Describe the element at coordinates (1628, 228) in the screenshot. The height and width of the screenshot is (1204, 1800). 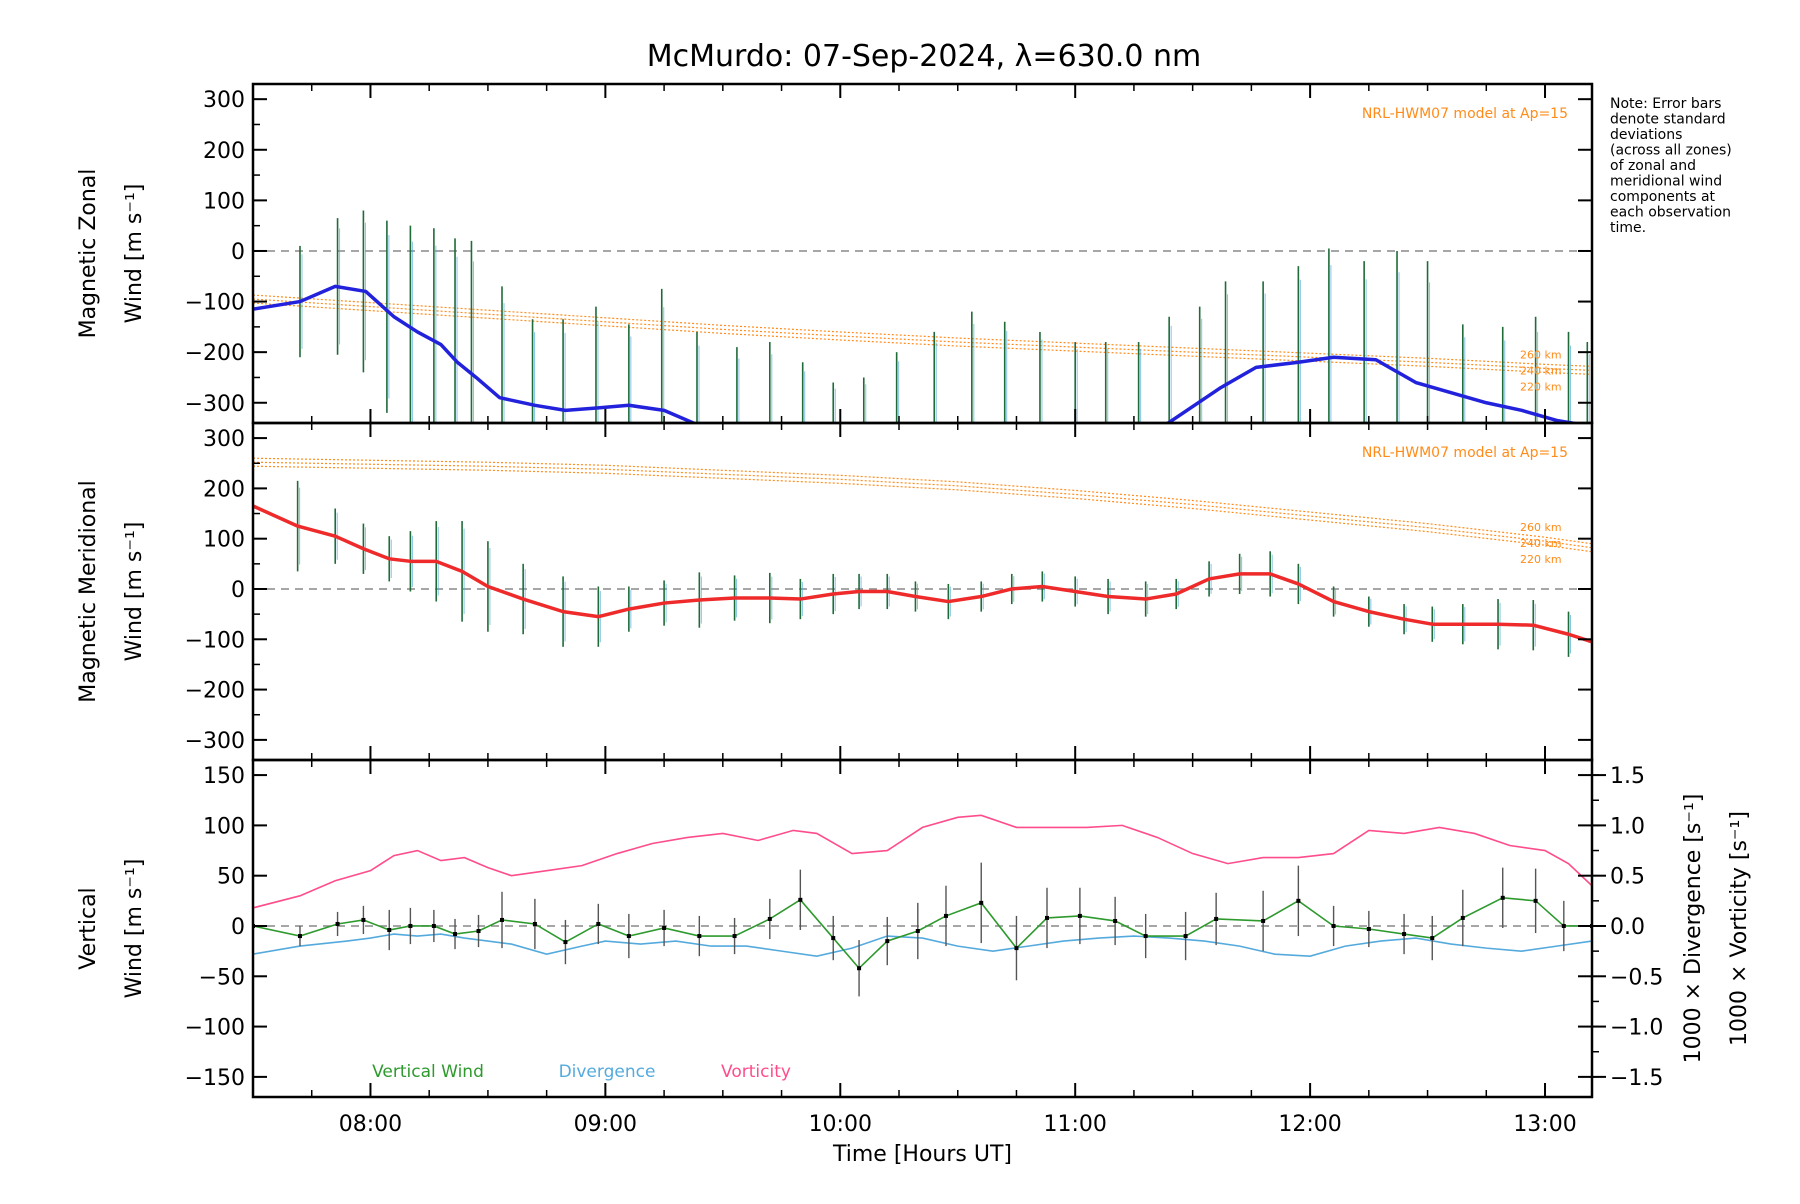
I see `note-line: time.` at that location.